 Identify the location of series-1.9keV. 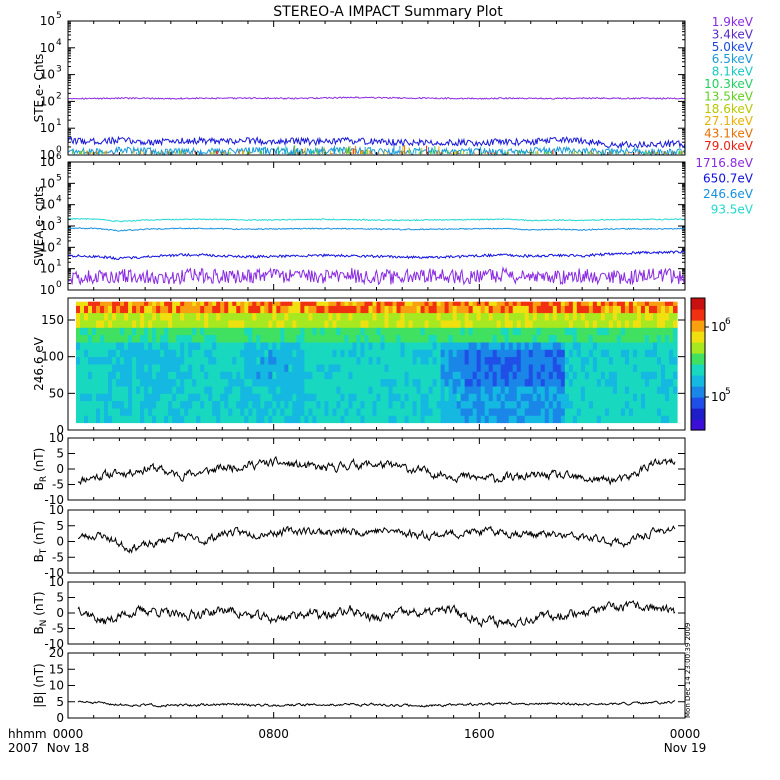
(377, 98).